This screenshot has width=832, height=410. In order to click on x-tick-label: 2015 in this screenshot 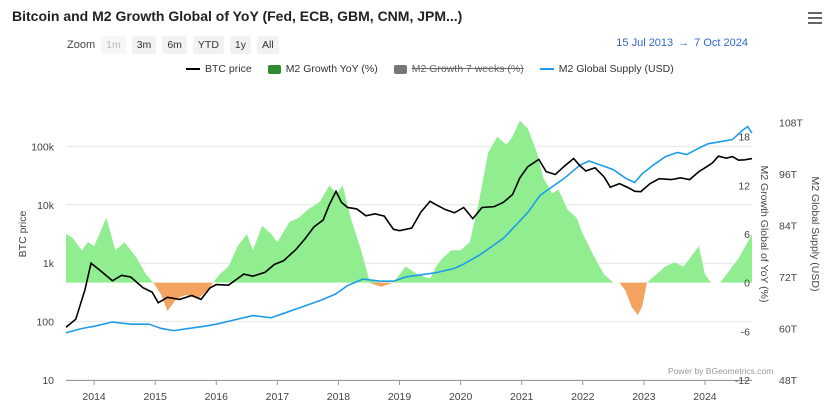, I will do `click(156, 397)`.